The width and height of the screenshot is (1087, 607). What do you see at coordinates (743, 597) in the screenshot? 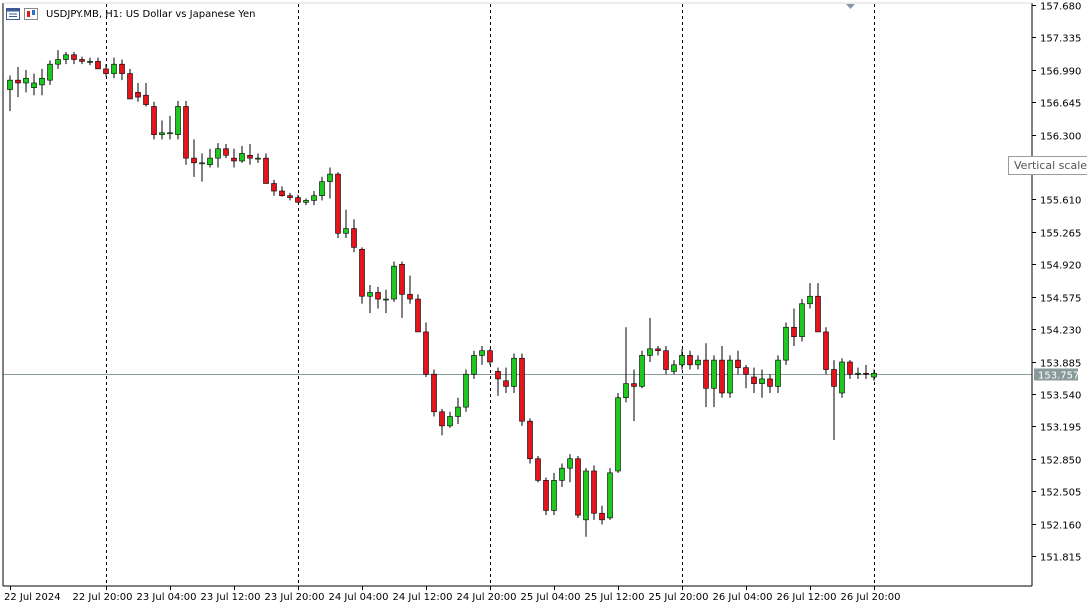
I see `x-tick-label: 26 Jul 04:00` at bounding box center [743, 597].